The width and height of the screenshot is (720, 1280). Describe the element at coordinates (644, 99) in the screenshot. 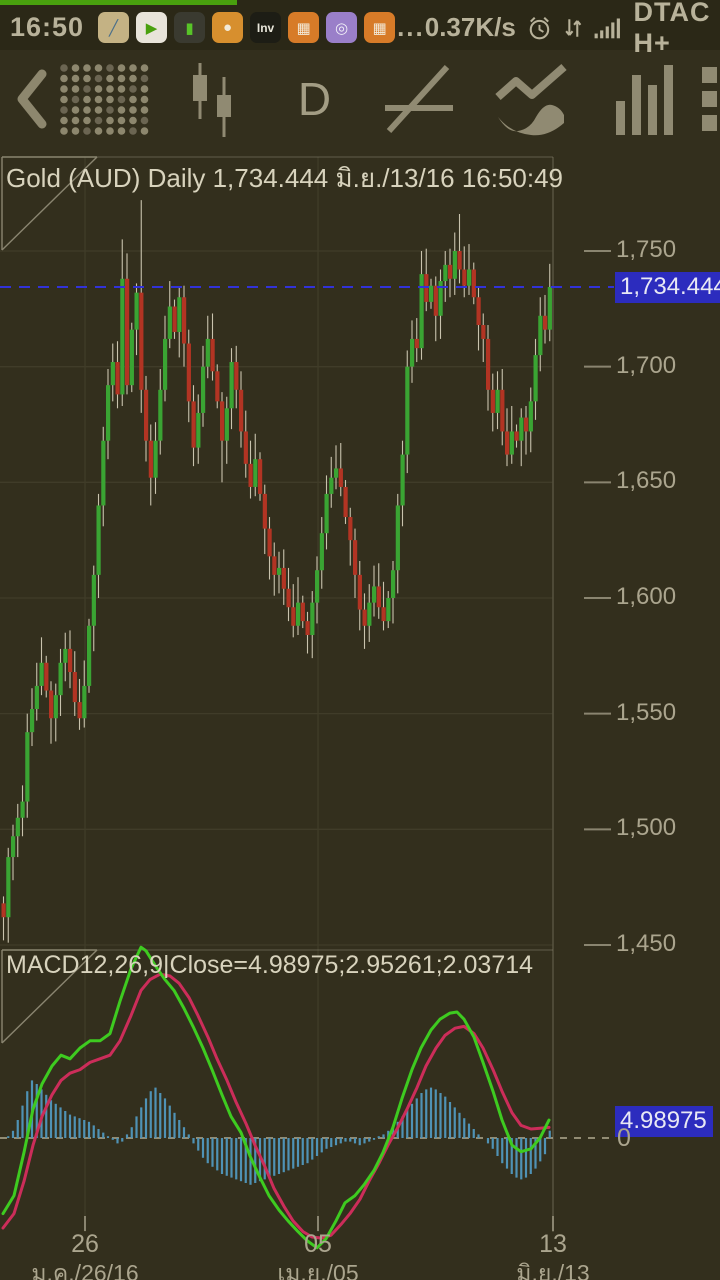

I see `chart-bars-button` at that location.